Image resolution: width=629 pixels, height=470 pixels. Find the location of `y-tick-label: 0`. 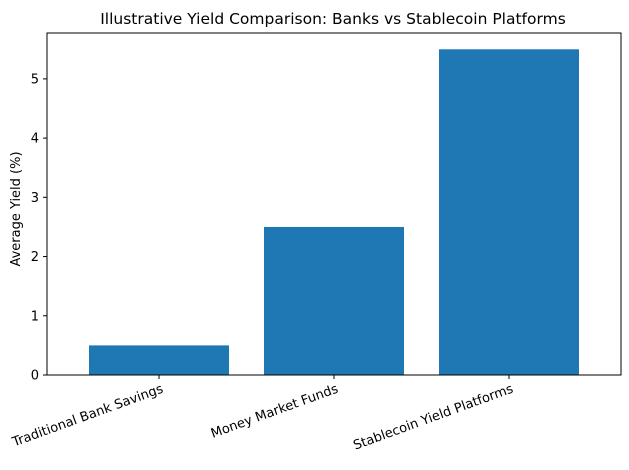

y-tick-label: 0 is located at coordinates (35, 376).